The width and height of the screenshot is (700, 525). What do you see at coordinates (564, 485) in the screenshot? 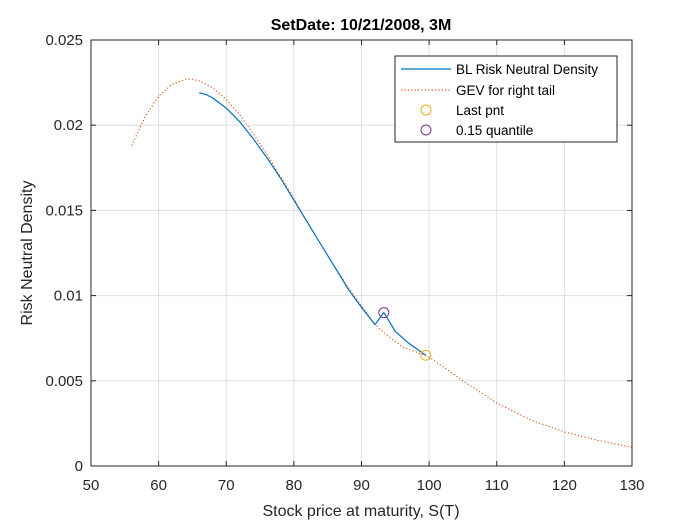
I see `x-tick-label: 120` at bounding box center [564, 485].